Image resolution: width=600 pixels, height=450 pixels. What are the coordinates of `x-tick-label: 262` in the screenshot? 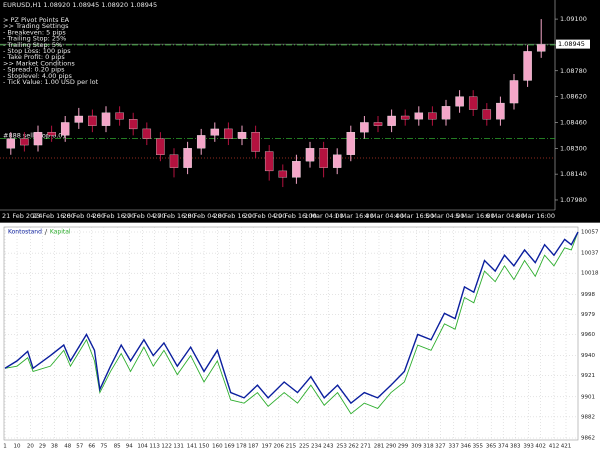 It's located at (353, 447).